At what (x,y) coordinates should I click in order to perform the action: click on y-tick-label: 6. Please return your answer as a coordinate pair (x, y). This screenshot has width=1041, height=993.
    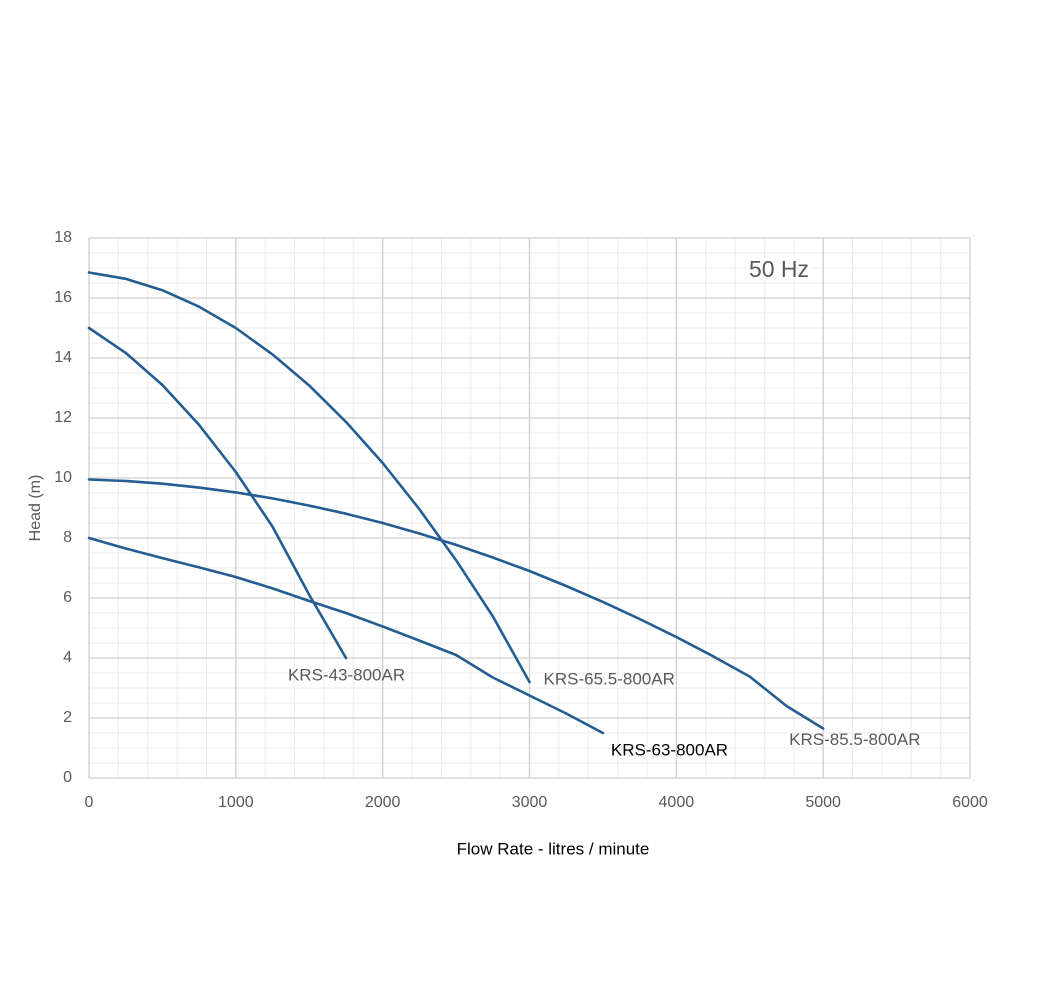
    Looking at the image, I should click on (67, 597).